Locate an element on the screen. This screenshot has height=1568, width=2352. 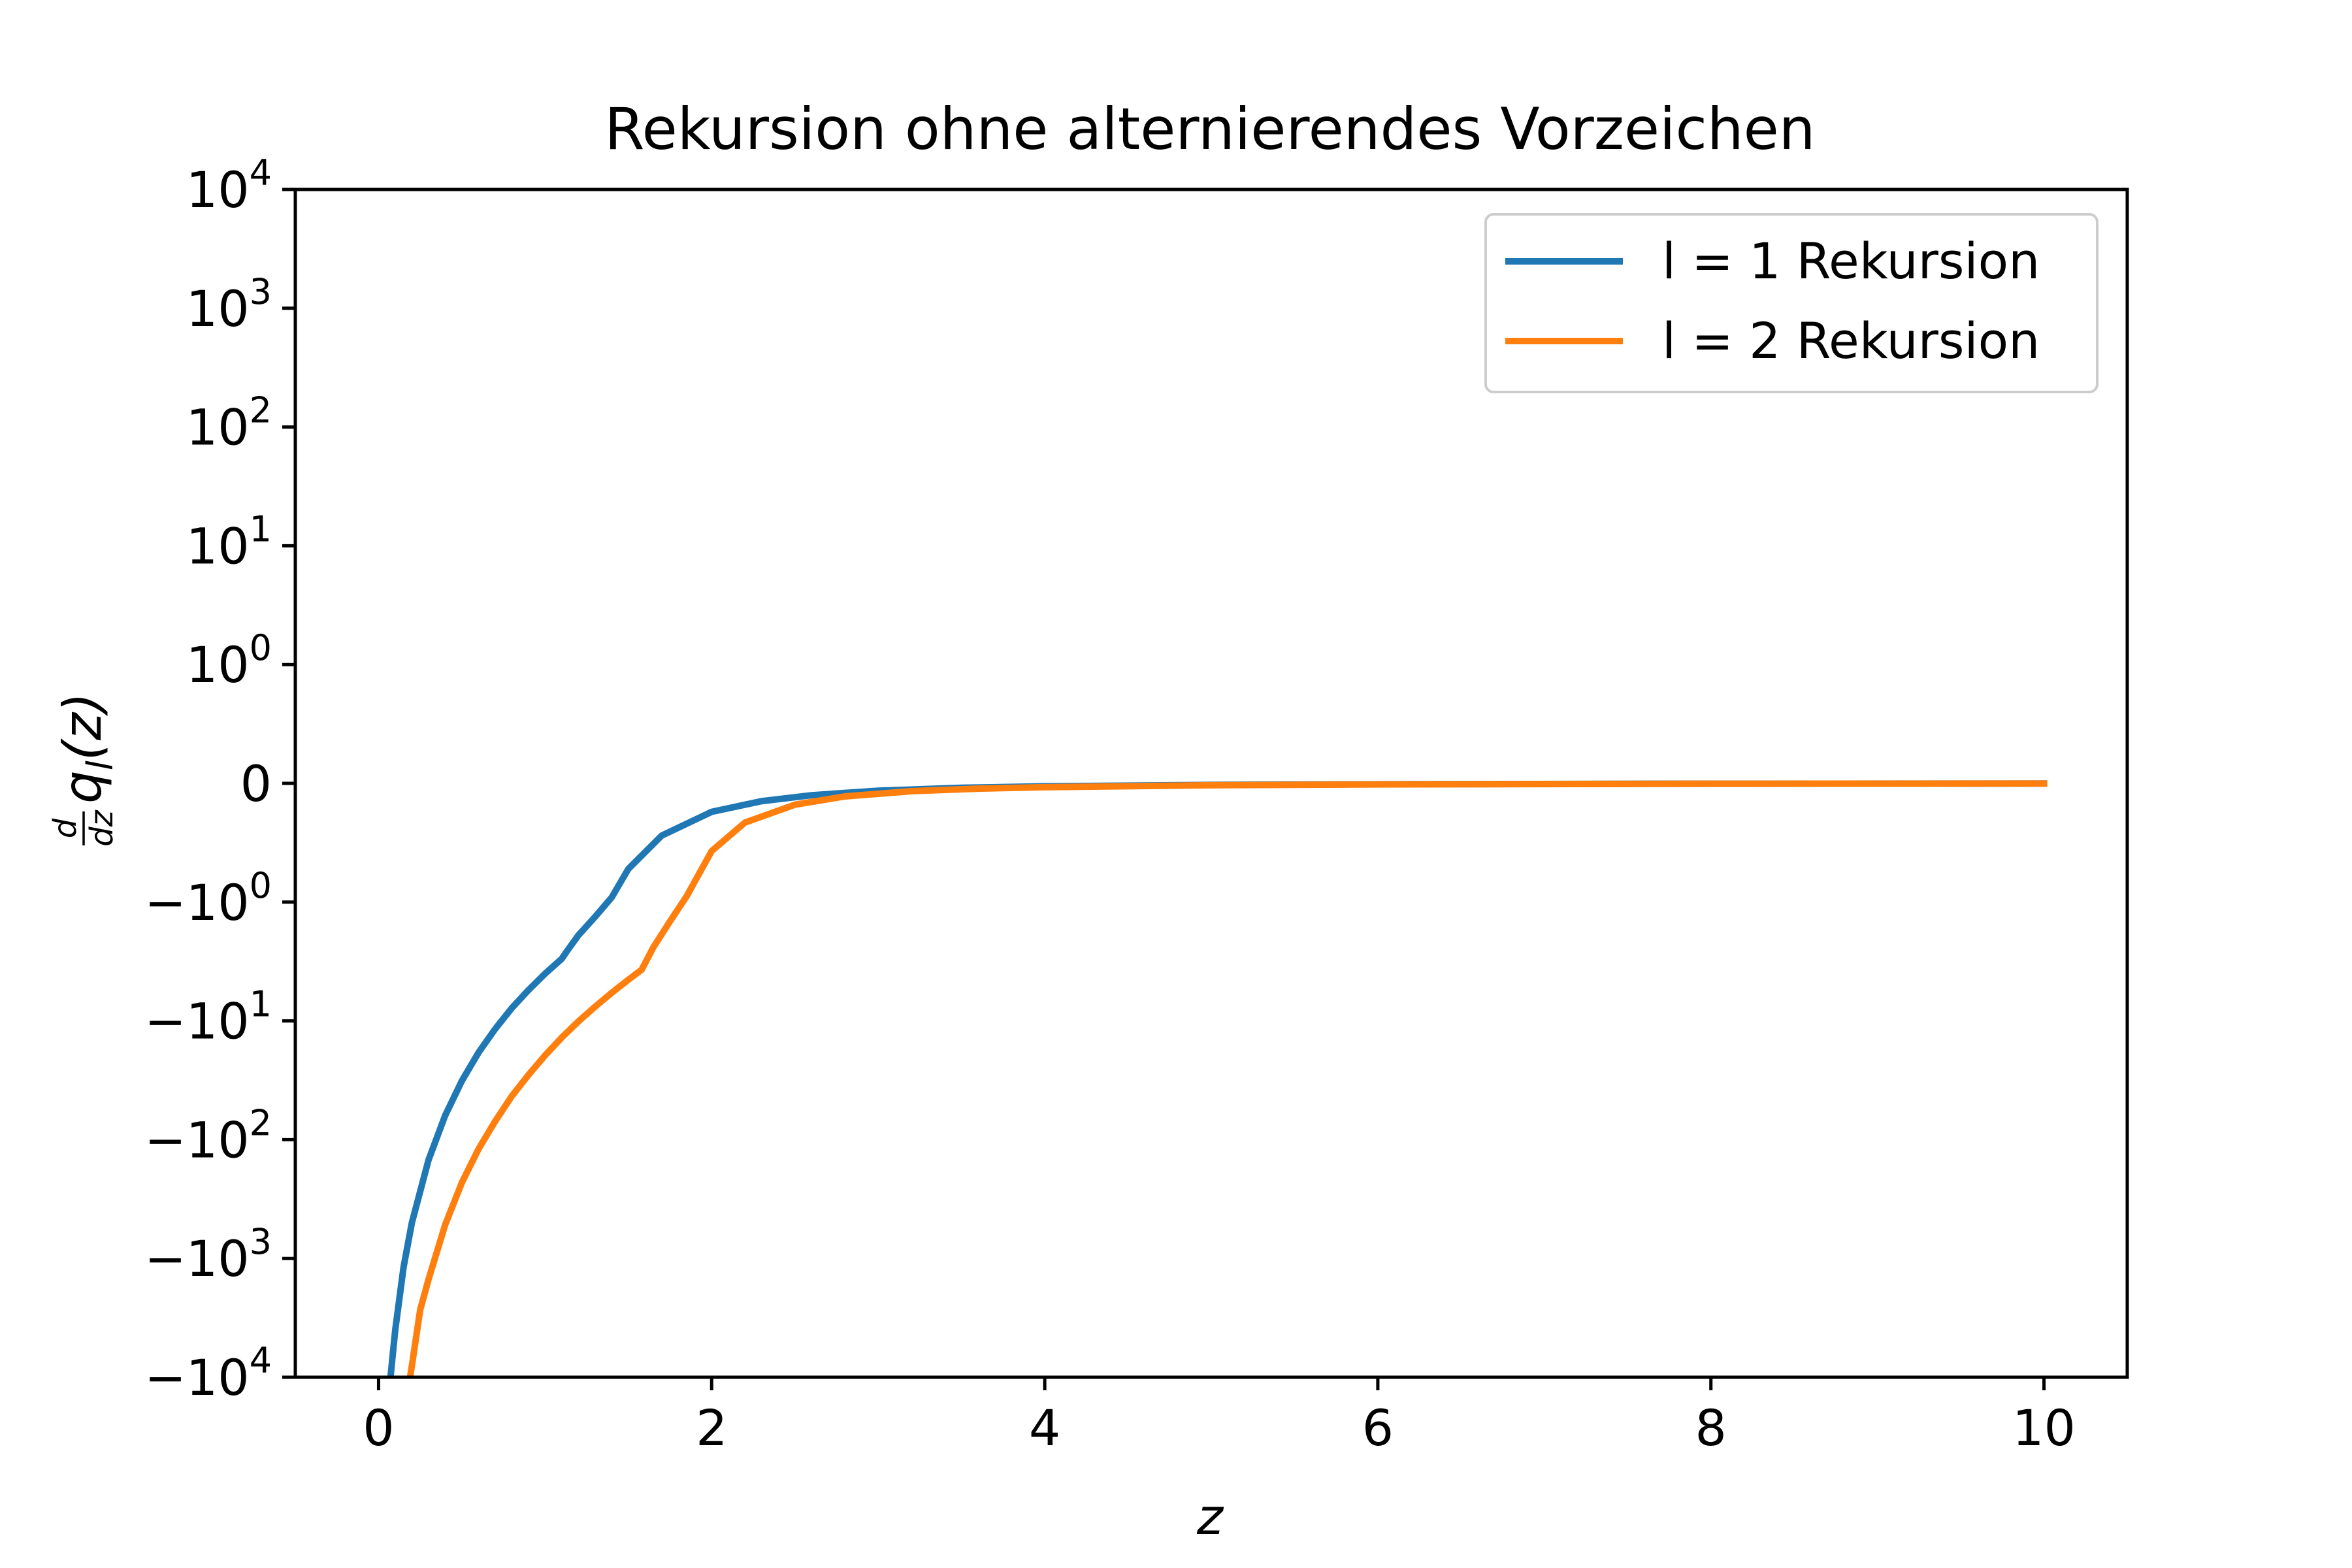
y-tick-label: −104 is located at coordinates (208, 1373).